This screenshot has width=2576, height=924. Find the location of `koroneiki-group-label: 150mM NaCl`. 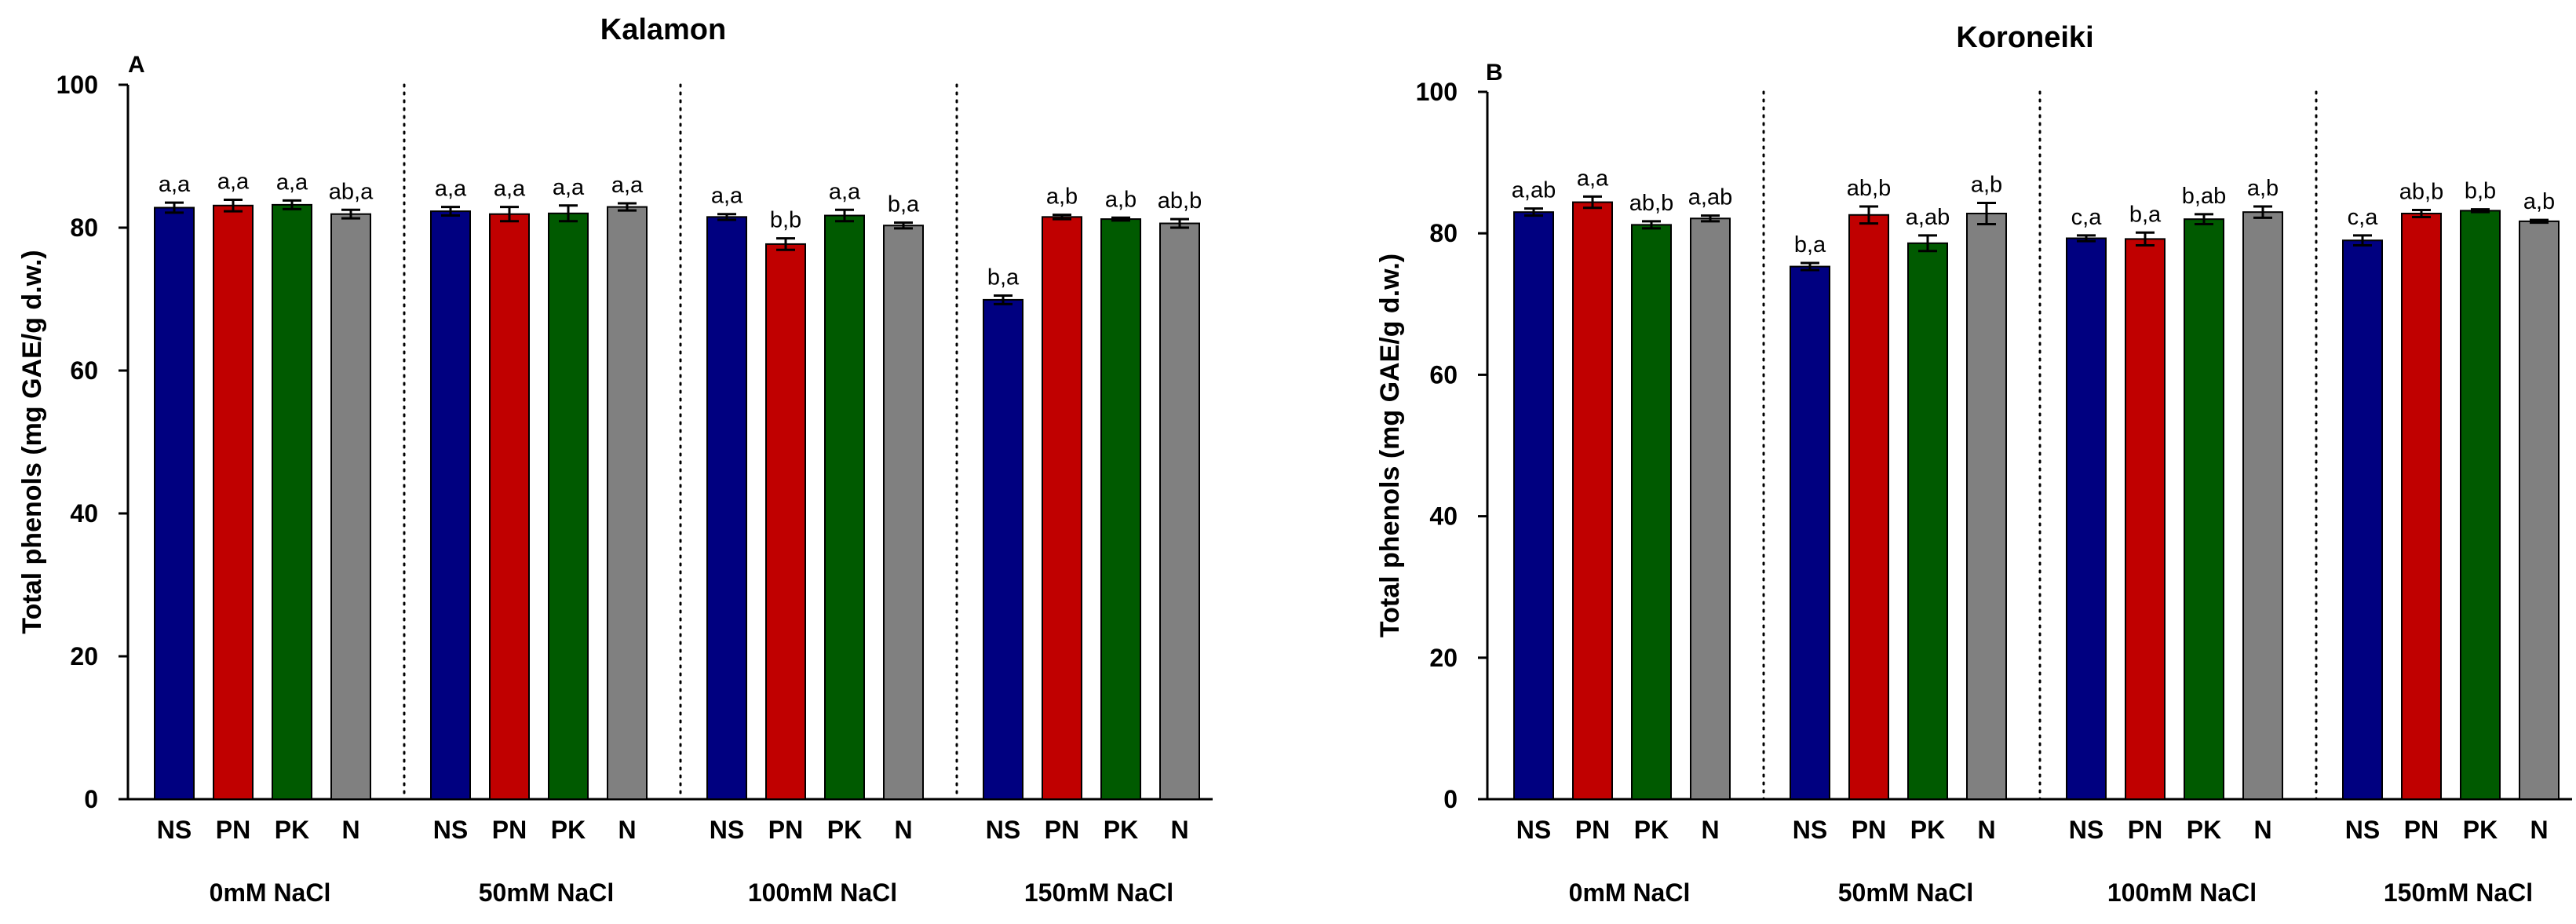

koroneiki-group-label: 150mM NaCl is located at coordinates (2458, 892).